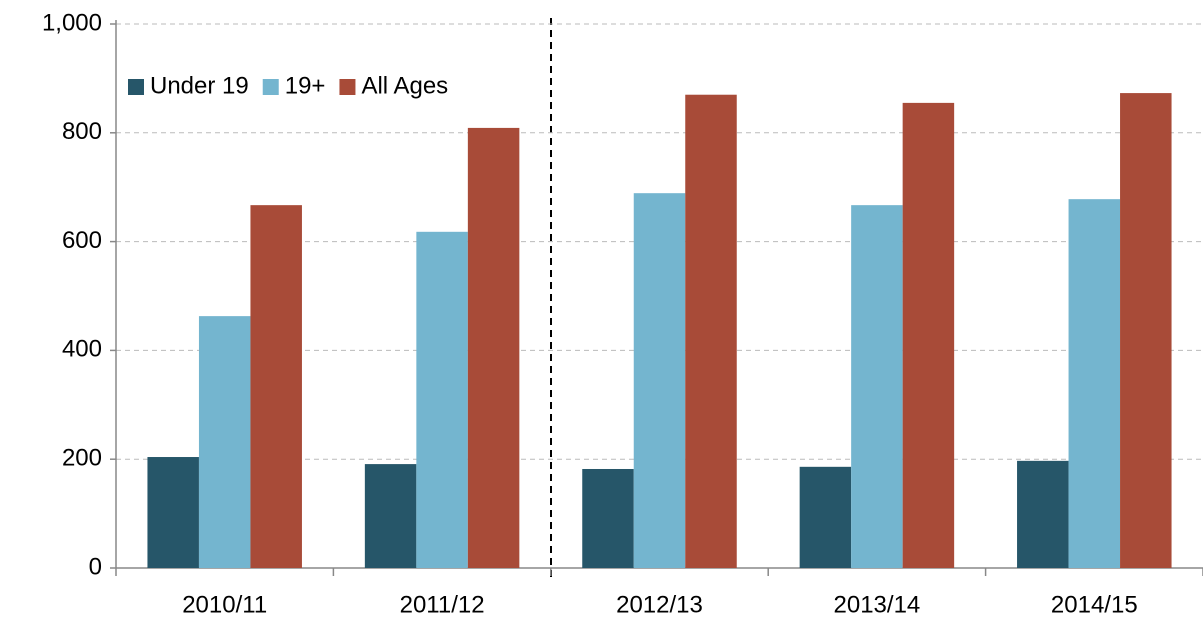 This screenshot has height=619, width=1203. I want to click on legend-label: Under 19, so click(199, 85).